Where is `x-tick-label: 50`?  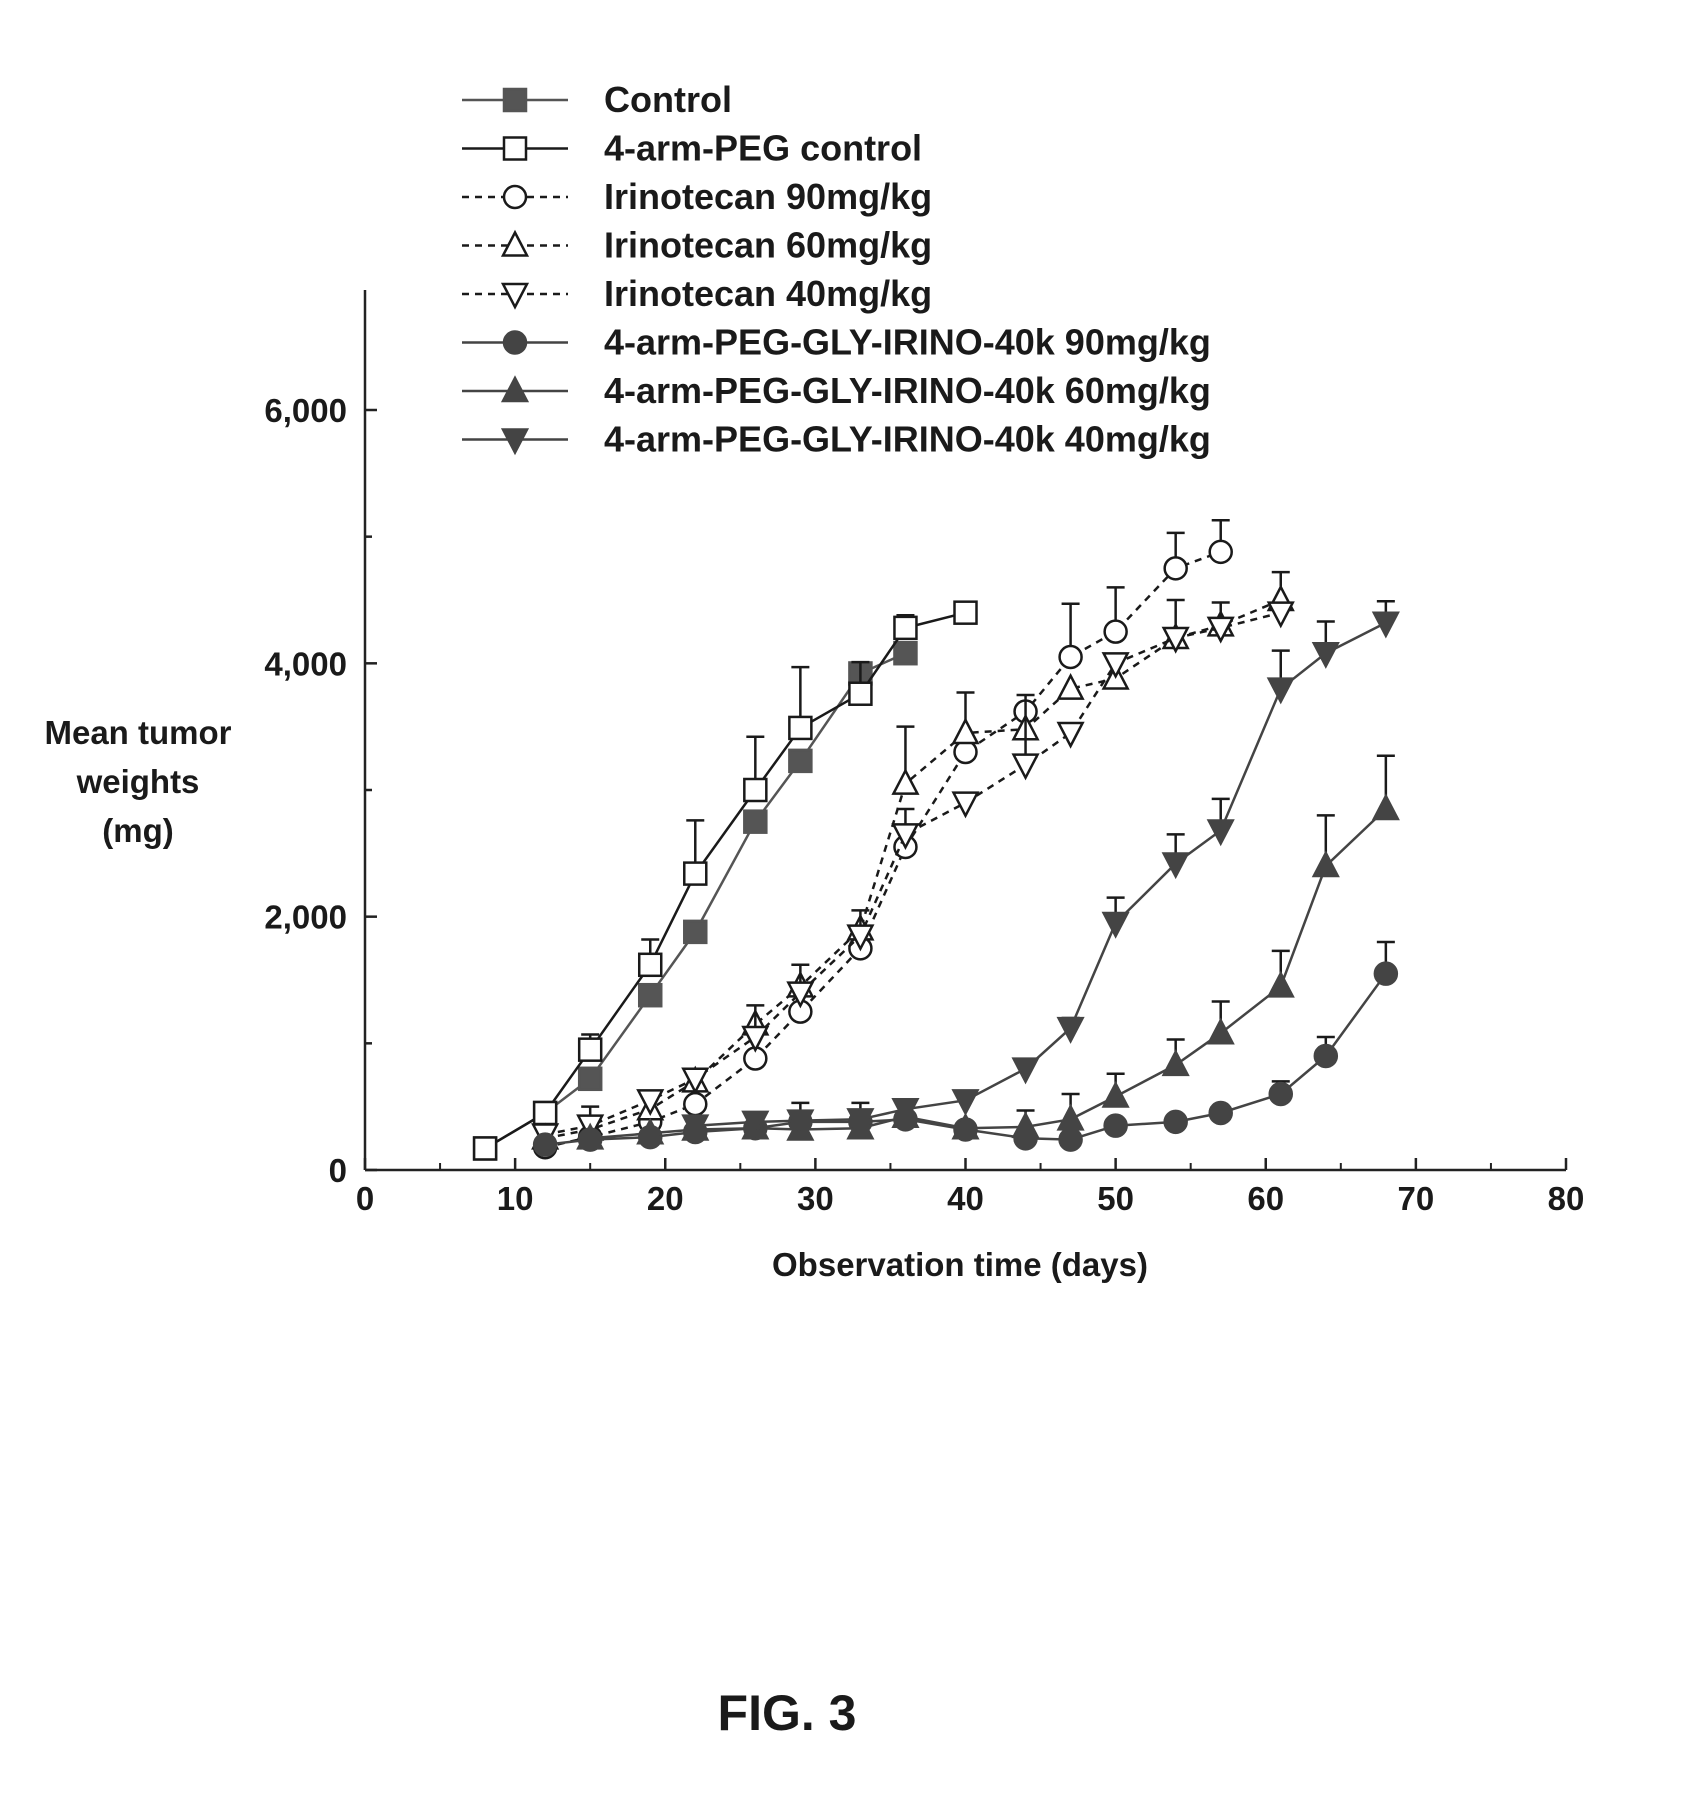
x-tick-label: 50 is located at coordinates (1115, 1198).